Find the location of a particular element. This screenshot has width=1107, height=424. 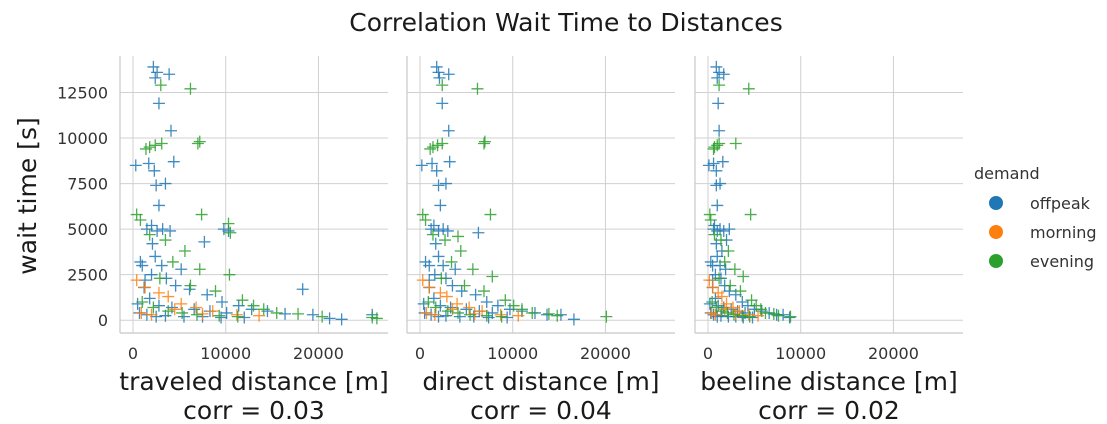

series-morning is located at coordinates (198, 298).